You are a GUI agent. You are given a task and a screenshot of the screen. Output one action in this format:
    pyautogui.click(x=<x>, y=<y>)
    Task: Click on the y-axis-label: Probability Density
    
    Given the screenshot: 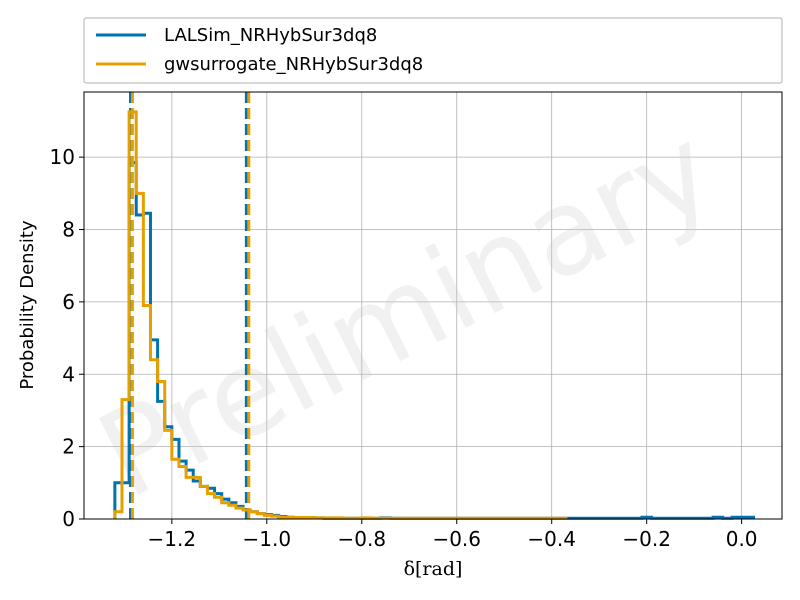 What is the action you would take?
    pyautogui.click(x=27, y=305)
    